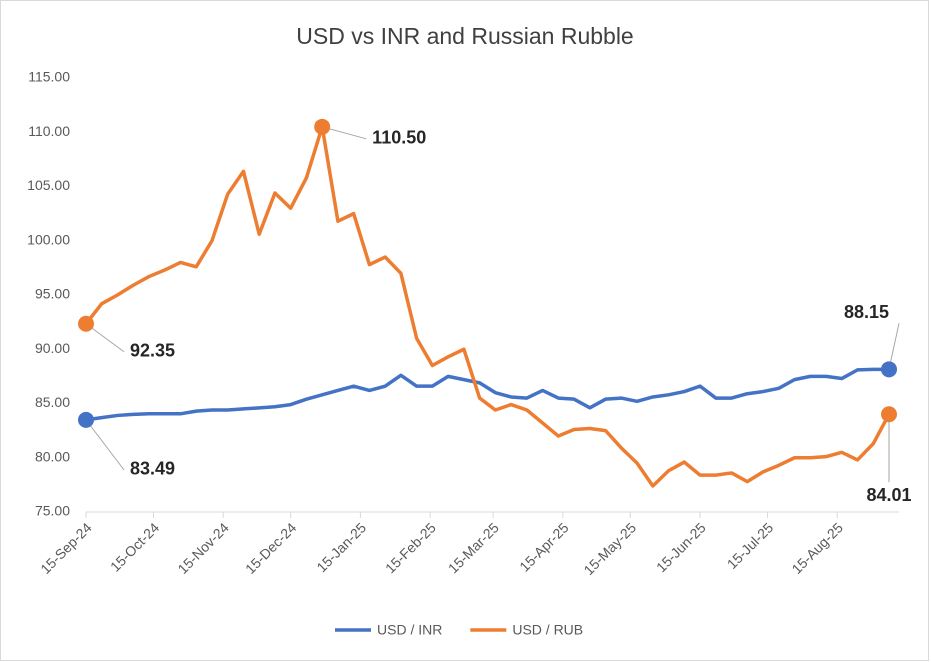 Image resolution: width=931 pixels, height=662 pixels. What do you see at coordinates (888, 495) in the screenshot?
I see `data-label: 84.01` at bounding box center [888, 495].